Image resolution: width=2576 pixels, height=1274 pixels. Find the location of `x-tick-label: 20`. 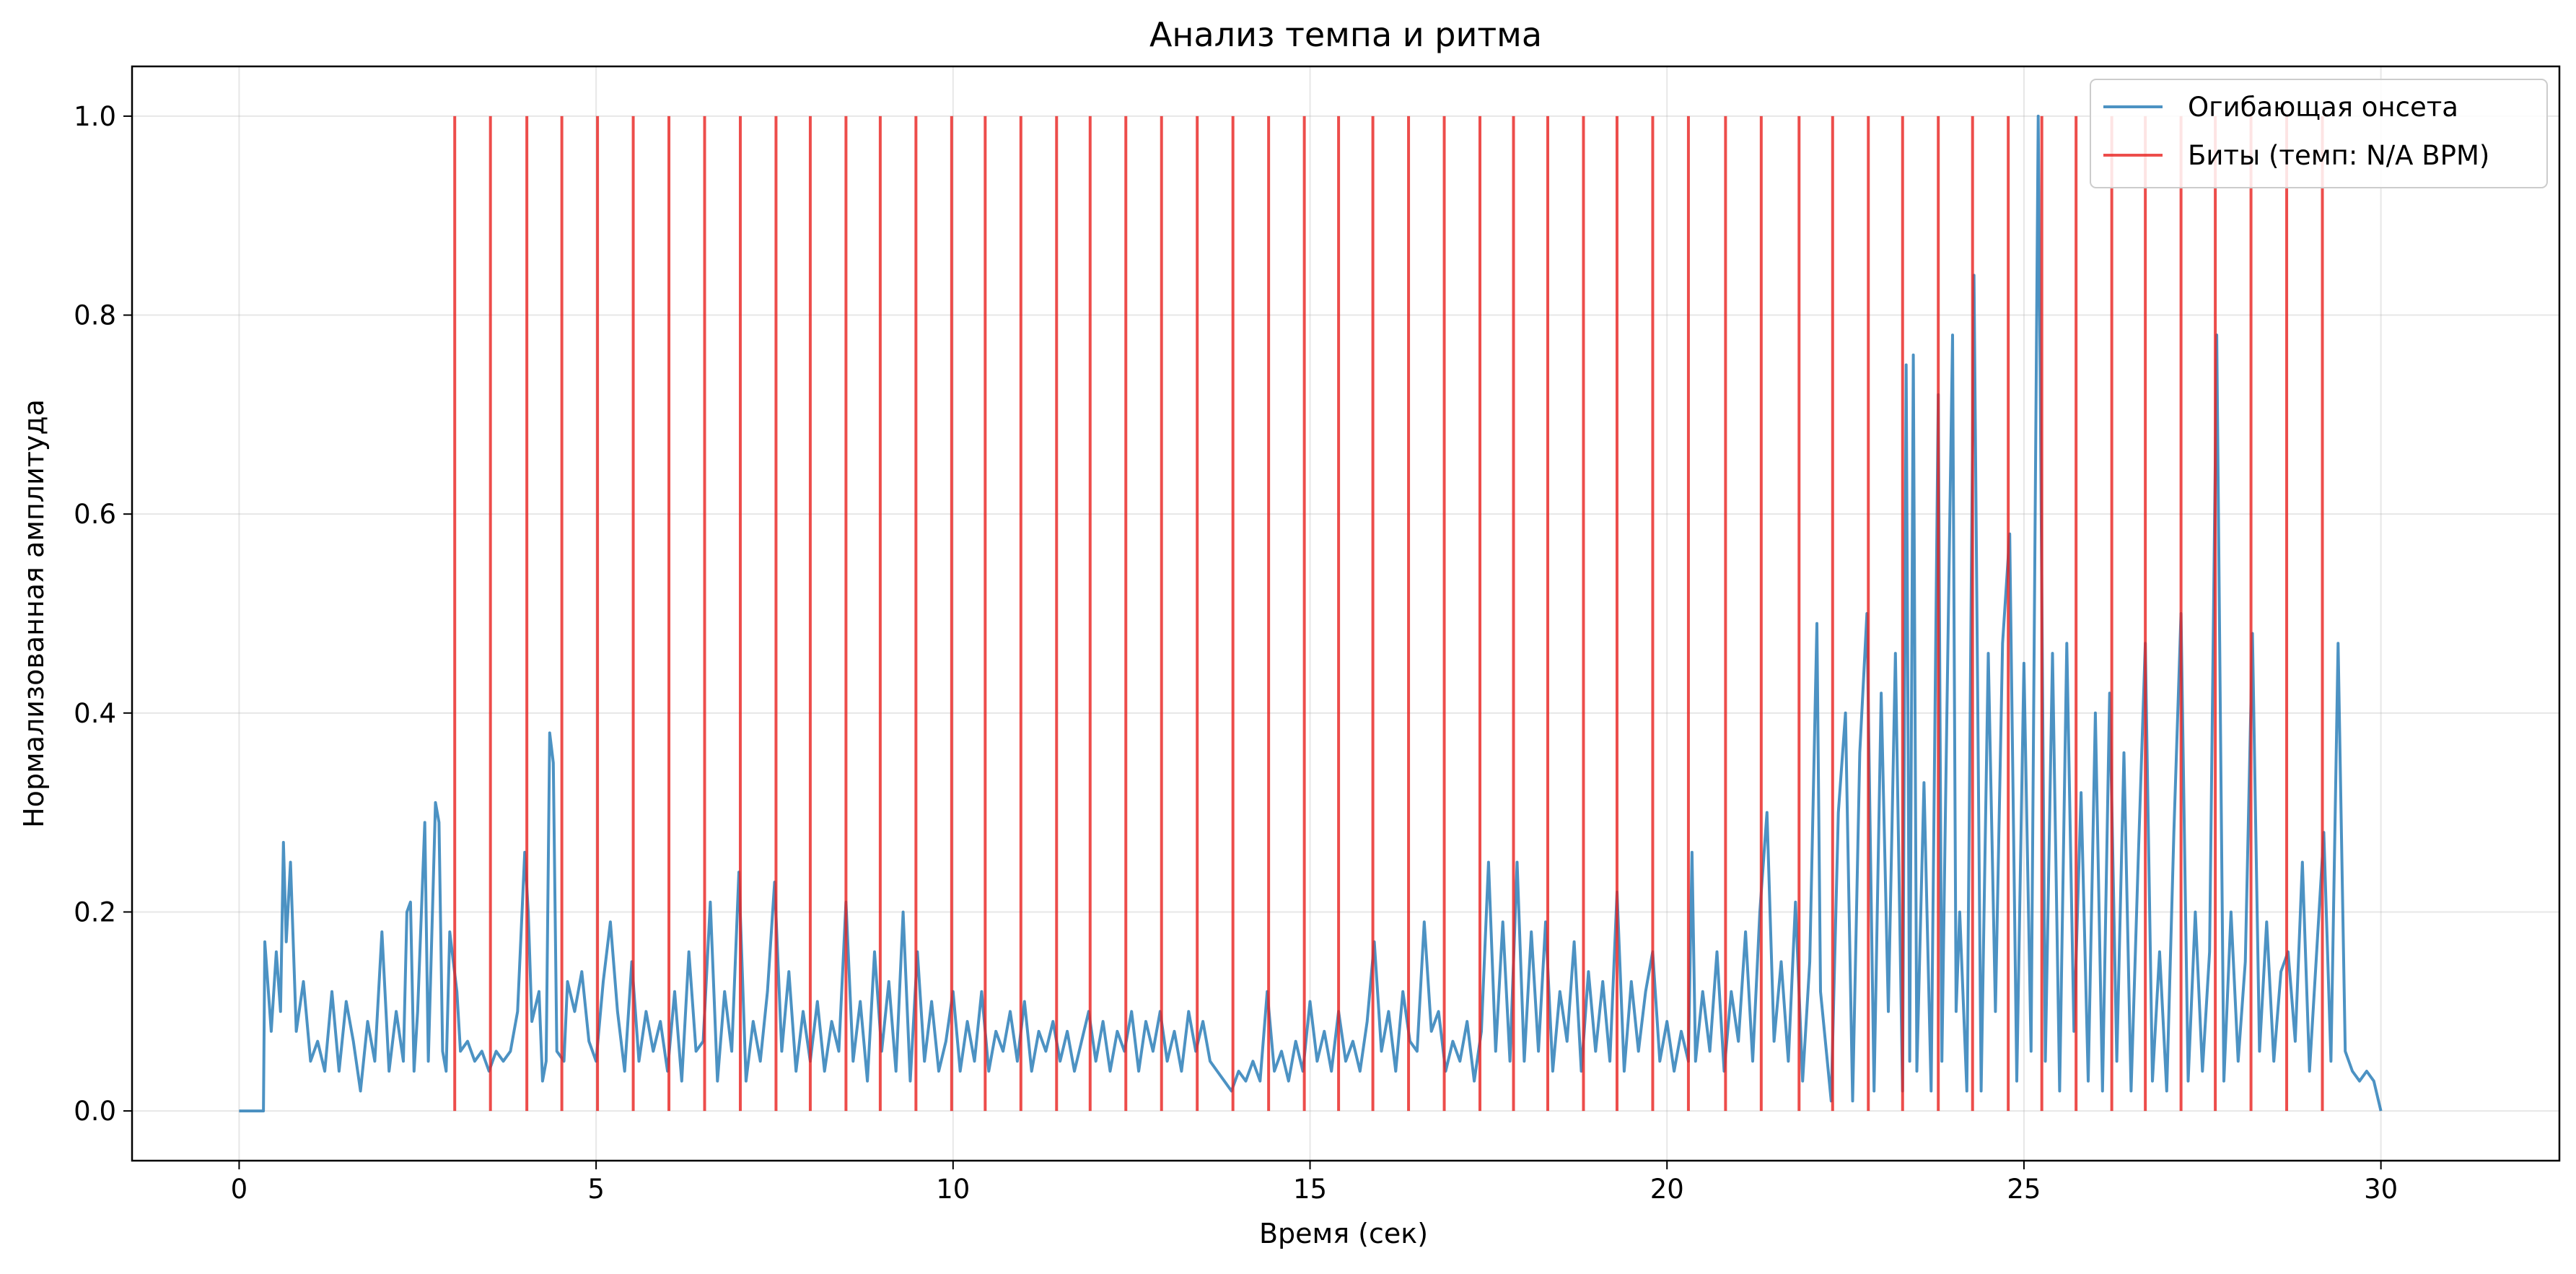

x-tick-label: 20 is located at coordinates (1667, 1189).